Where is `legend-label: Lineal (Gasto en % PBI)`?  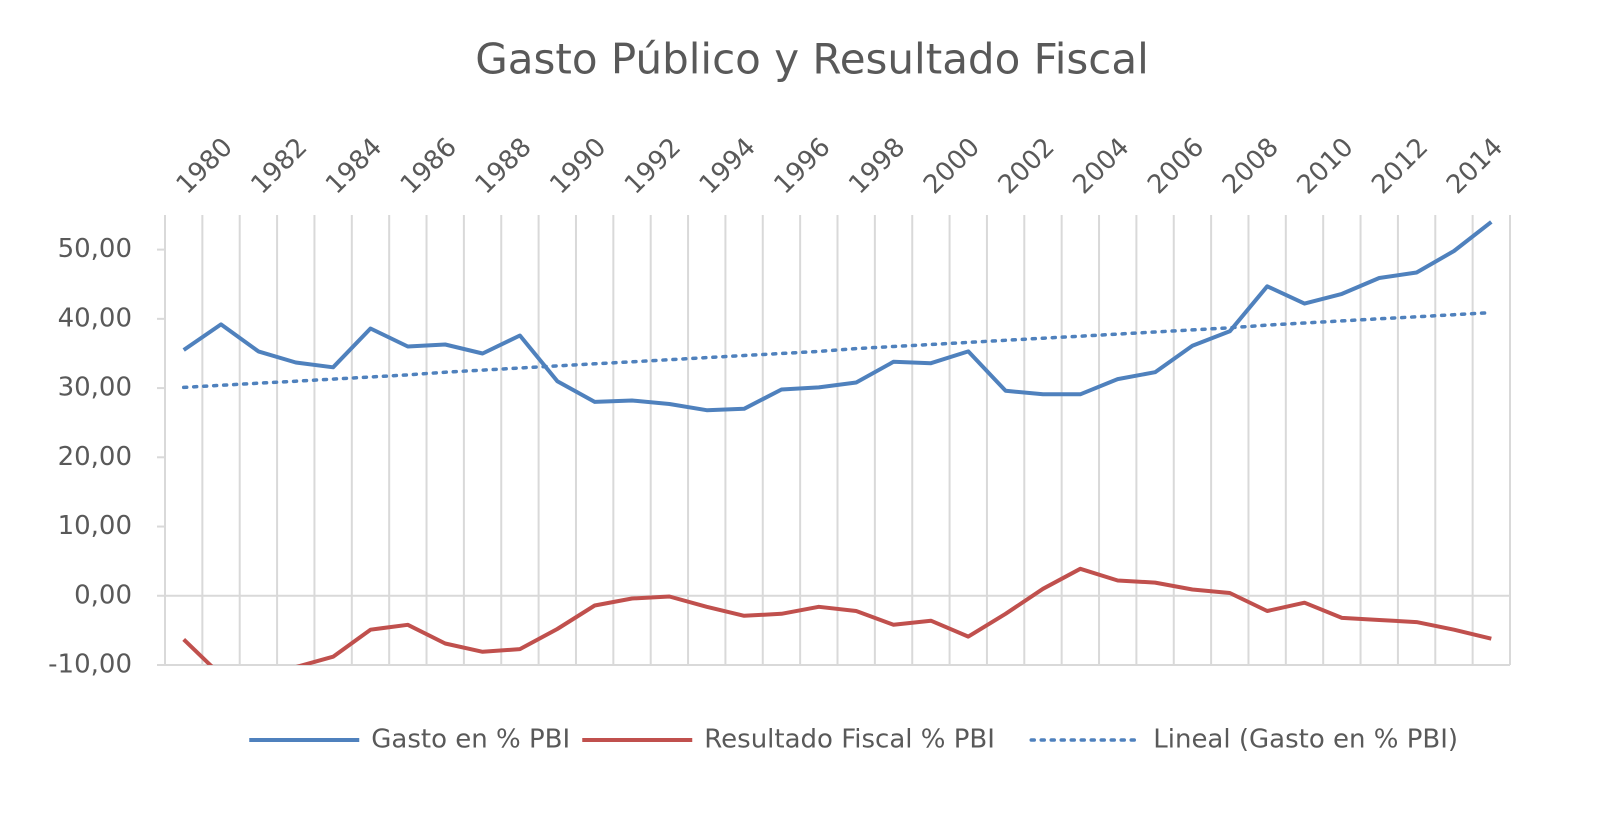 legend-label: Lineal (Gasto en % PBI) is located at coordinates (1305, 740).